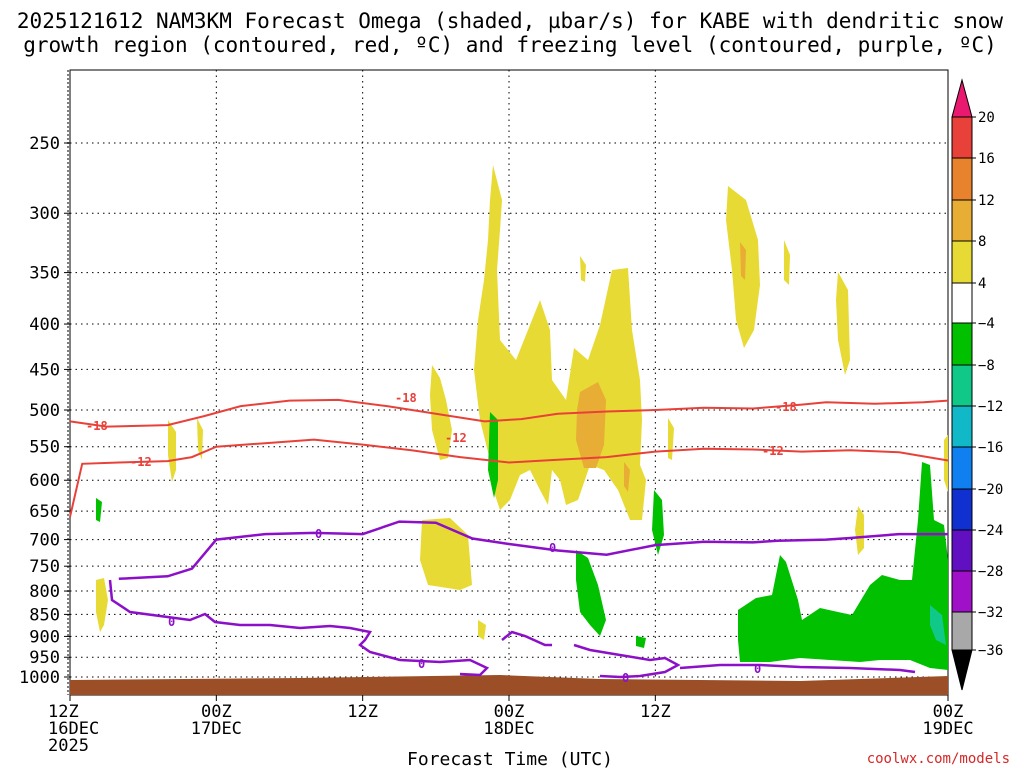 The image size is (1024, 768). What do you see at coordinates (982, 242) in the screenshot?
I see `colorbar-label-3: 8` at bounding box center [982, 242].